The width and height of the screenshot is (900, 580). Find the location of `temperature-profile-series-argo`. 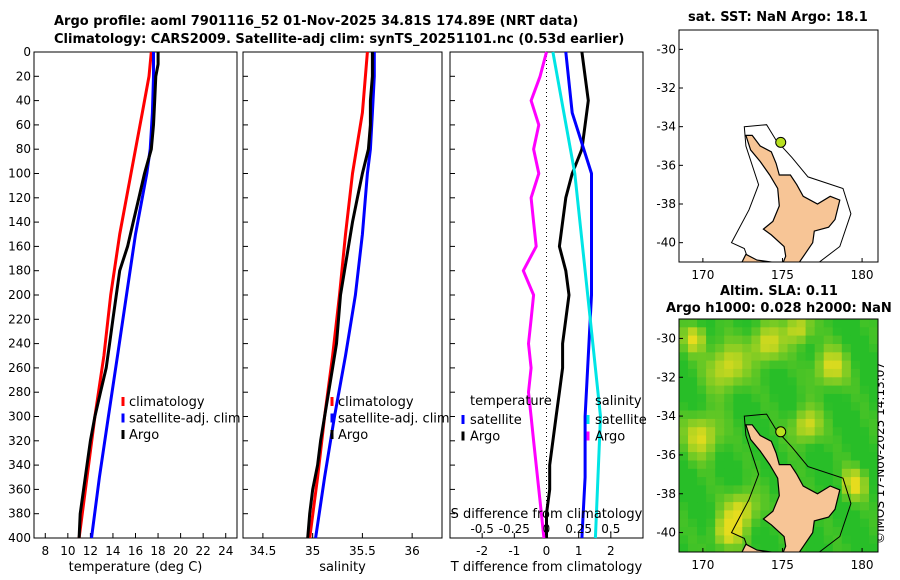

temperature-profile-series-argo is located at coordinates (118, 295).